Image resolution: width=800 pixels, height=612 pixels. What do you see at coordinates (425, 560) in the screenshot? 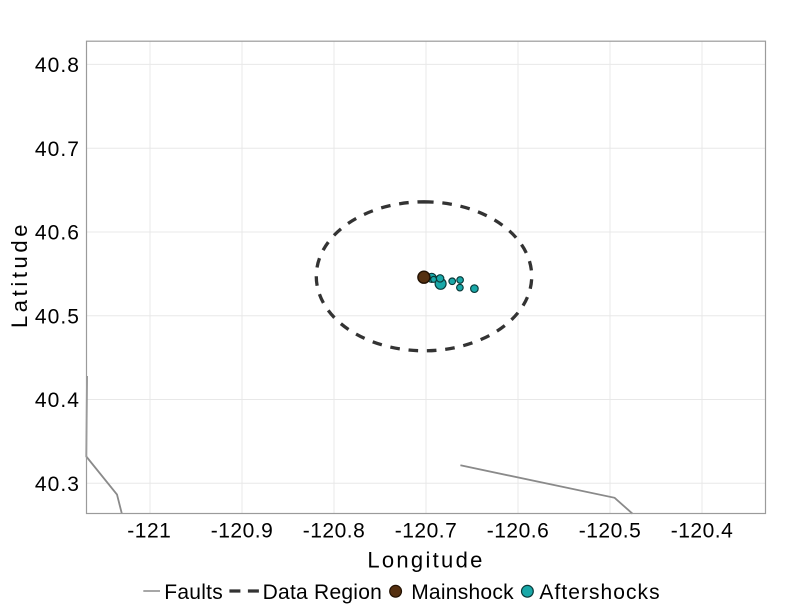
I see `svg-text: Longitude` at bounding box center [425, 560].